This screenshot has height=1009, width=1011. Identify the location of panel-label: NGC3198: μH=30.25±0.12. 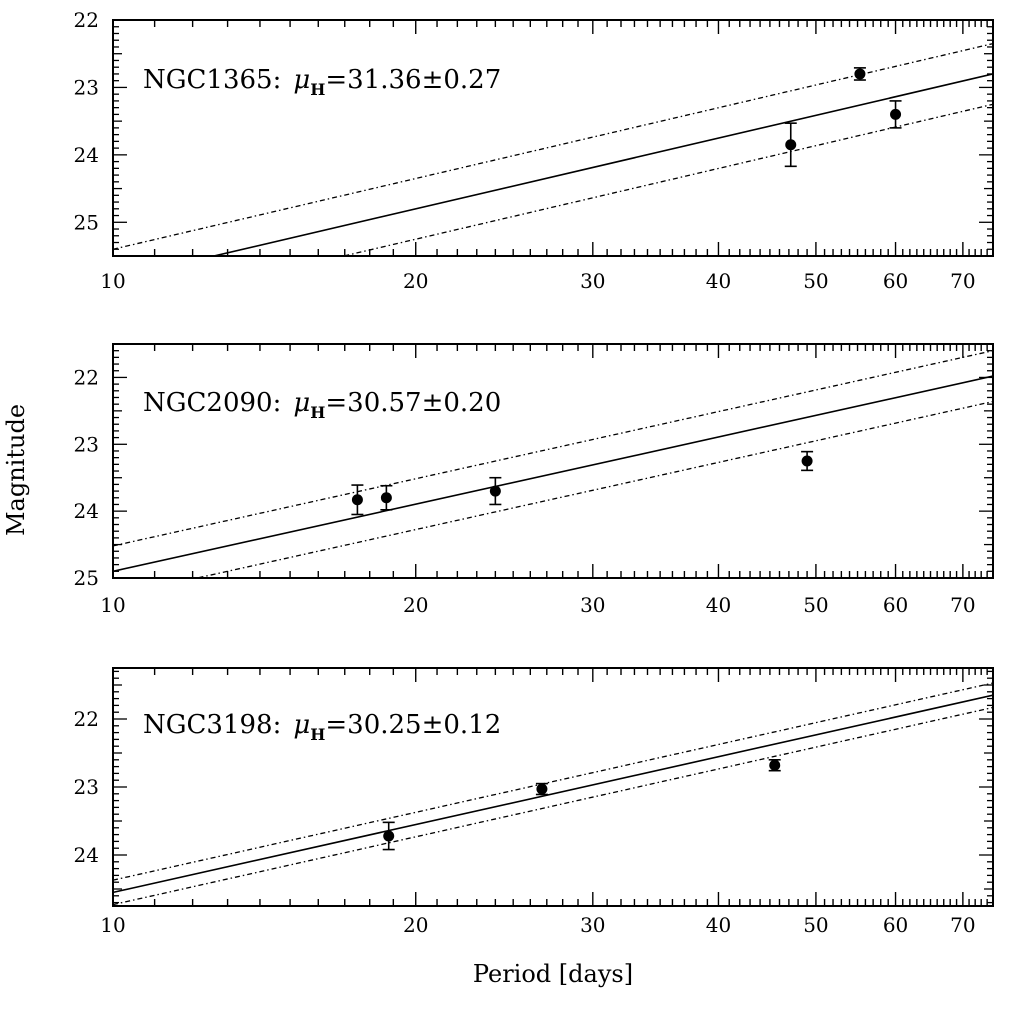
(322, 727).